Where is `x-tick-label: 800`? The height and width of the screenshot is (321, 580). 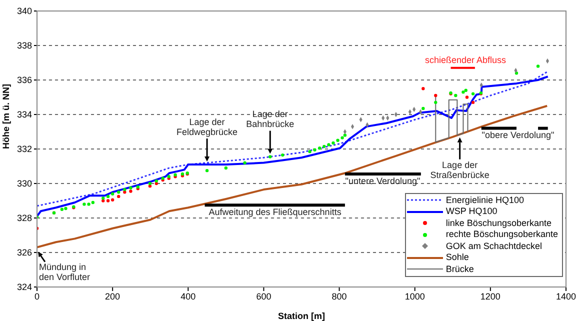 x-tick-label: 800 is located at coordinates (339, 296).